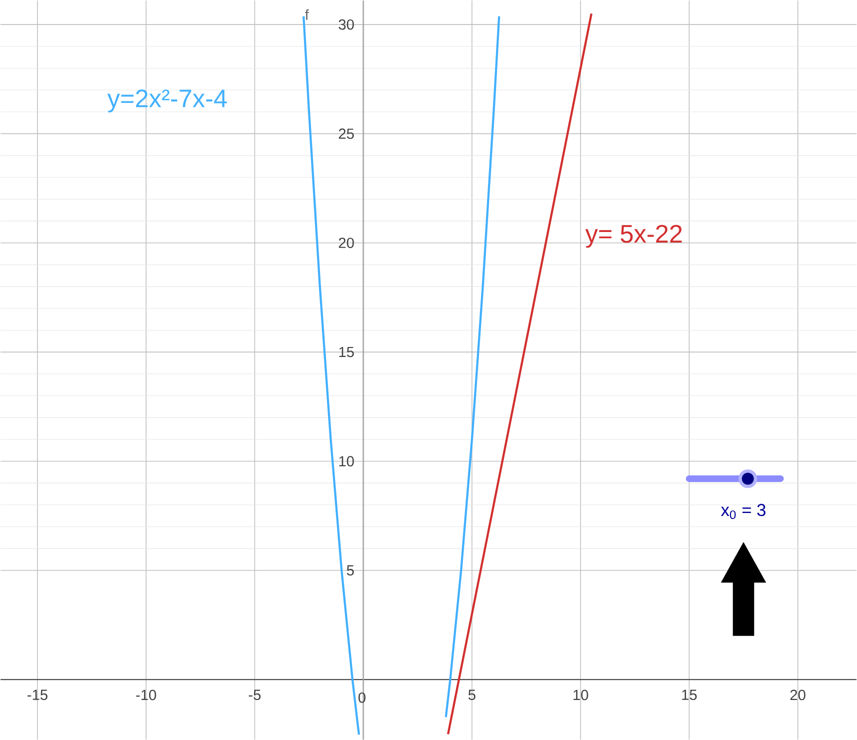 The height and width of the screenshot is (740, 857). What do you see at coordinates (581, 695) in the screenshot?
I see `x-tick-label: 10` at bounding box center [581, 695].